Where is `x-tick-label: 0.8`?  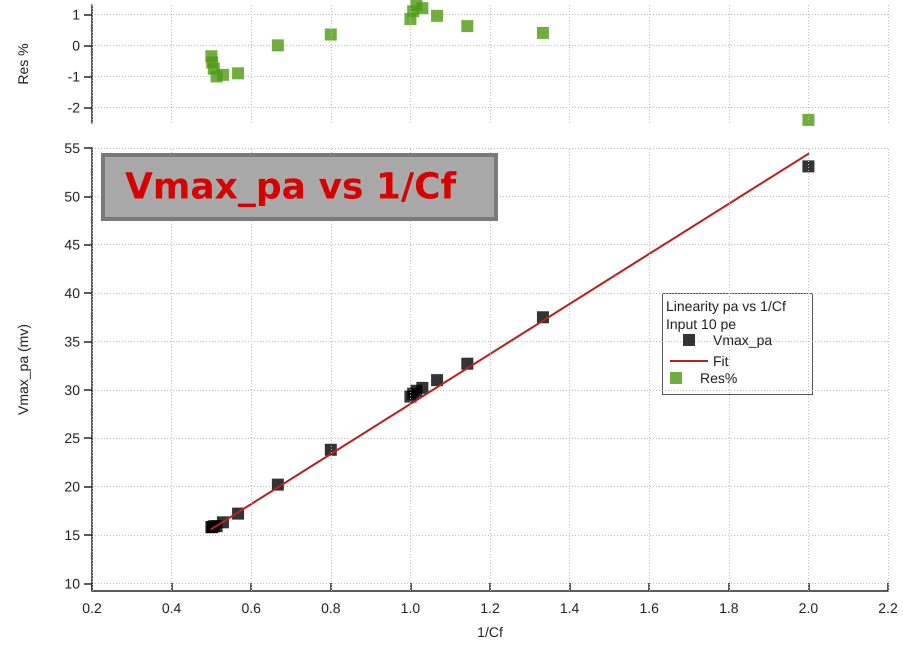
x-tick-label: 0.8 is located at coordinates (331, 608).